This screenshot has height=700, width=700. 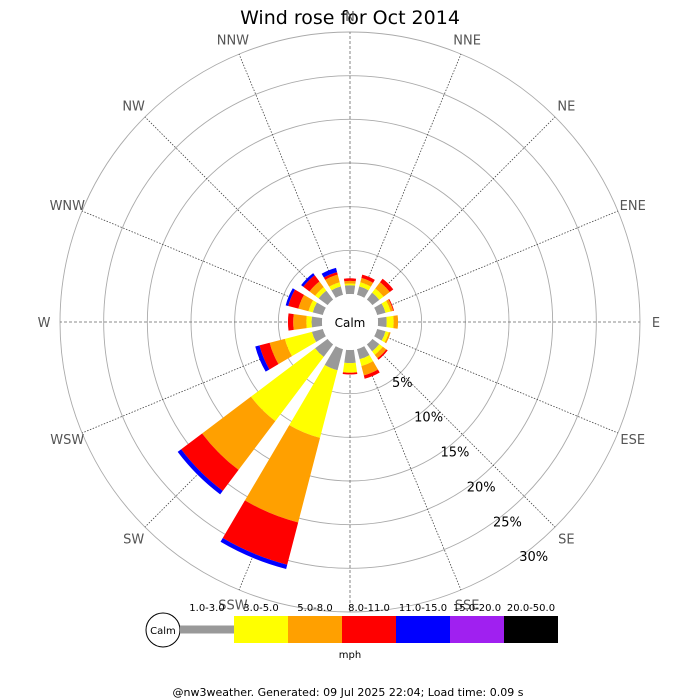 What do you see at coordinates (314, 608) in the screenshot?
I see `legend-bin-label: 5.0-8.0` at bounding box center [314, 608].